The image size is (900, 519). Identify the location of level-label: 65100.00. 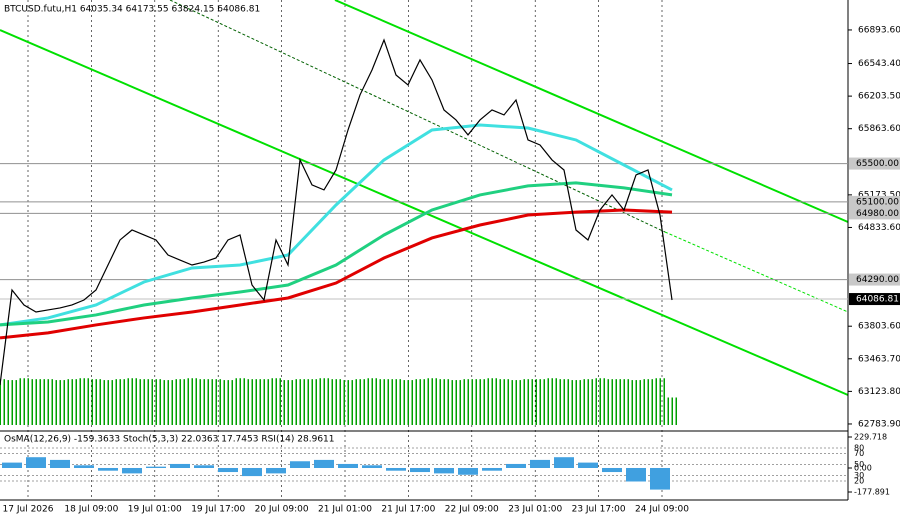
(877, 202).